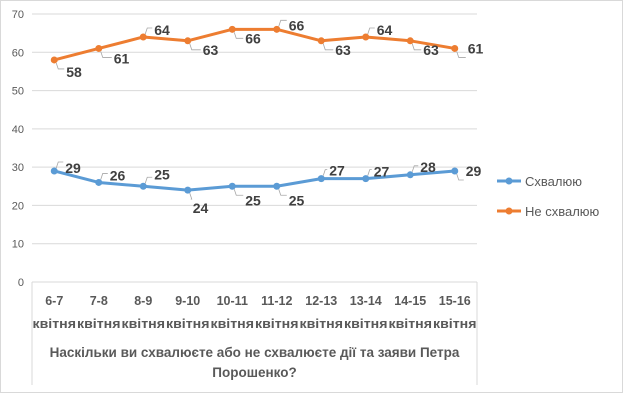  Describe the element at coordinates (118, 175) in the screenshot. I see `data-label: 26` at that location.